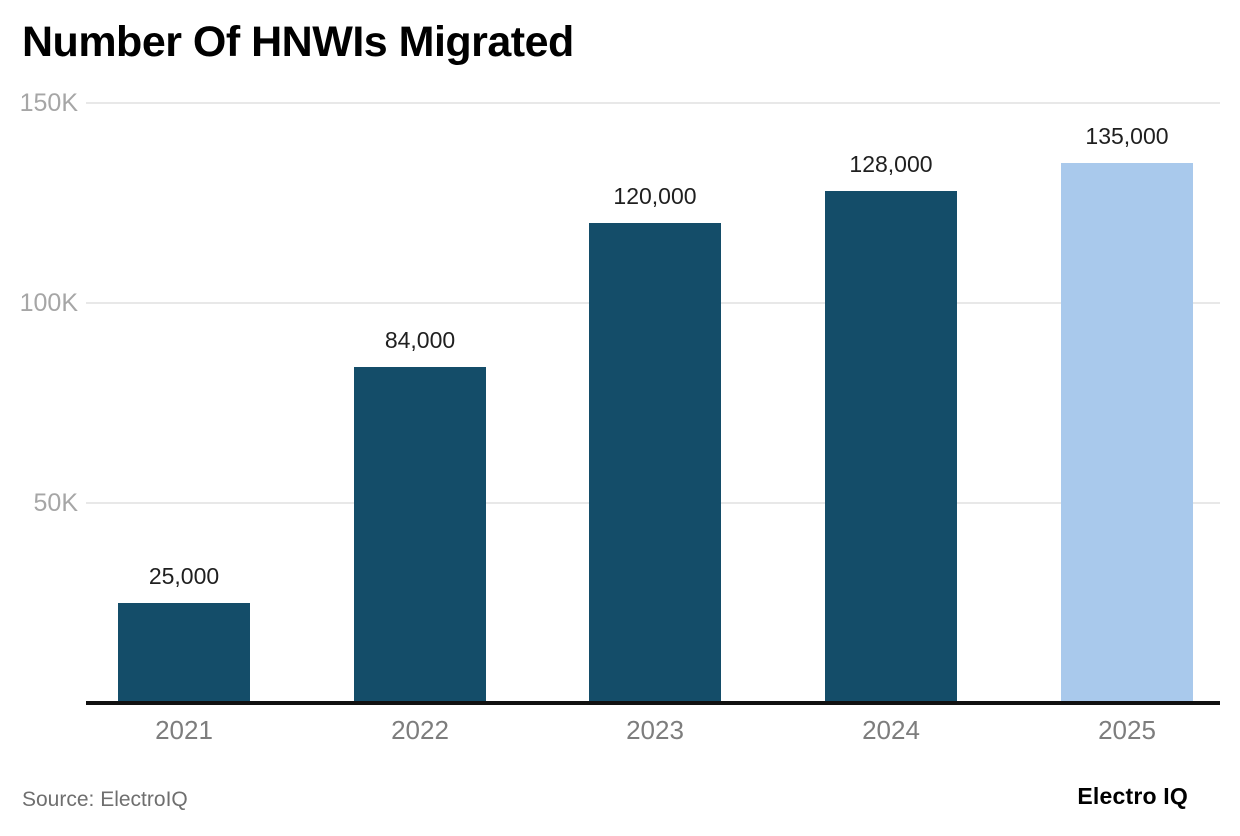 This screenshot has height=836, width=1240. I want to click on bar-2023, so click(655, 463).